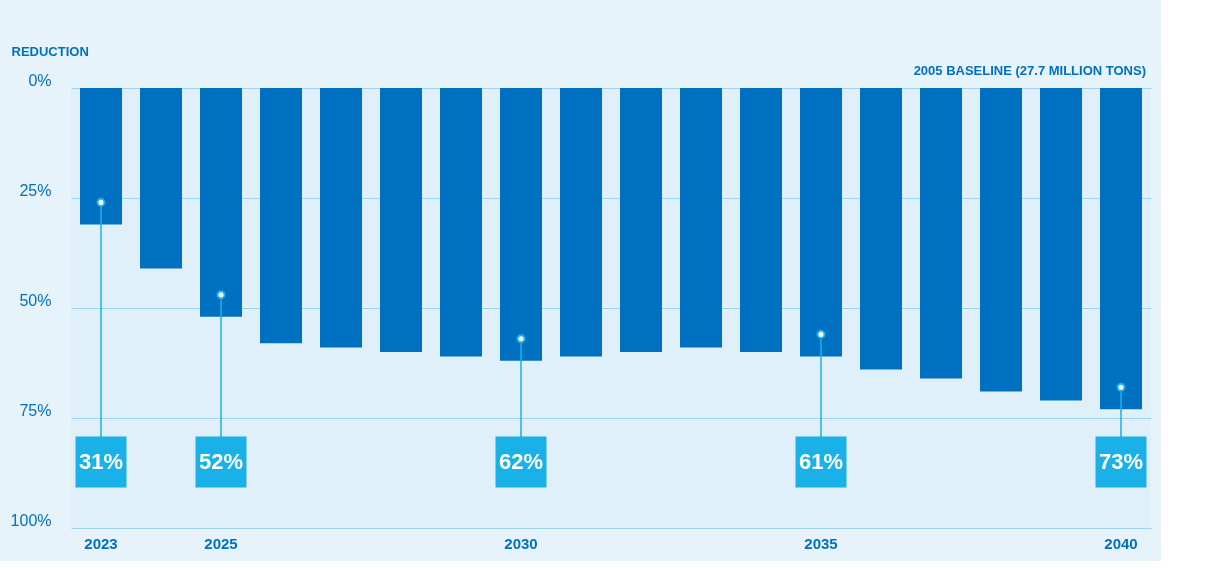 The image size is (1209, 571). I want to click on y-tick-label: 100%, so click(31, 520).